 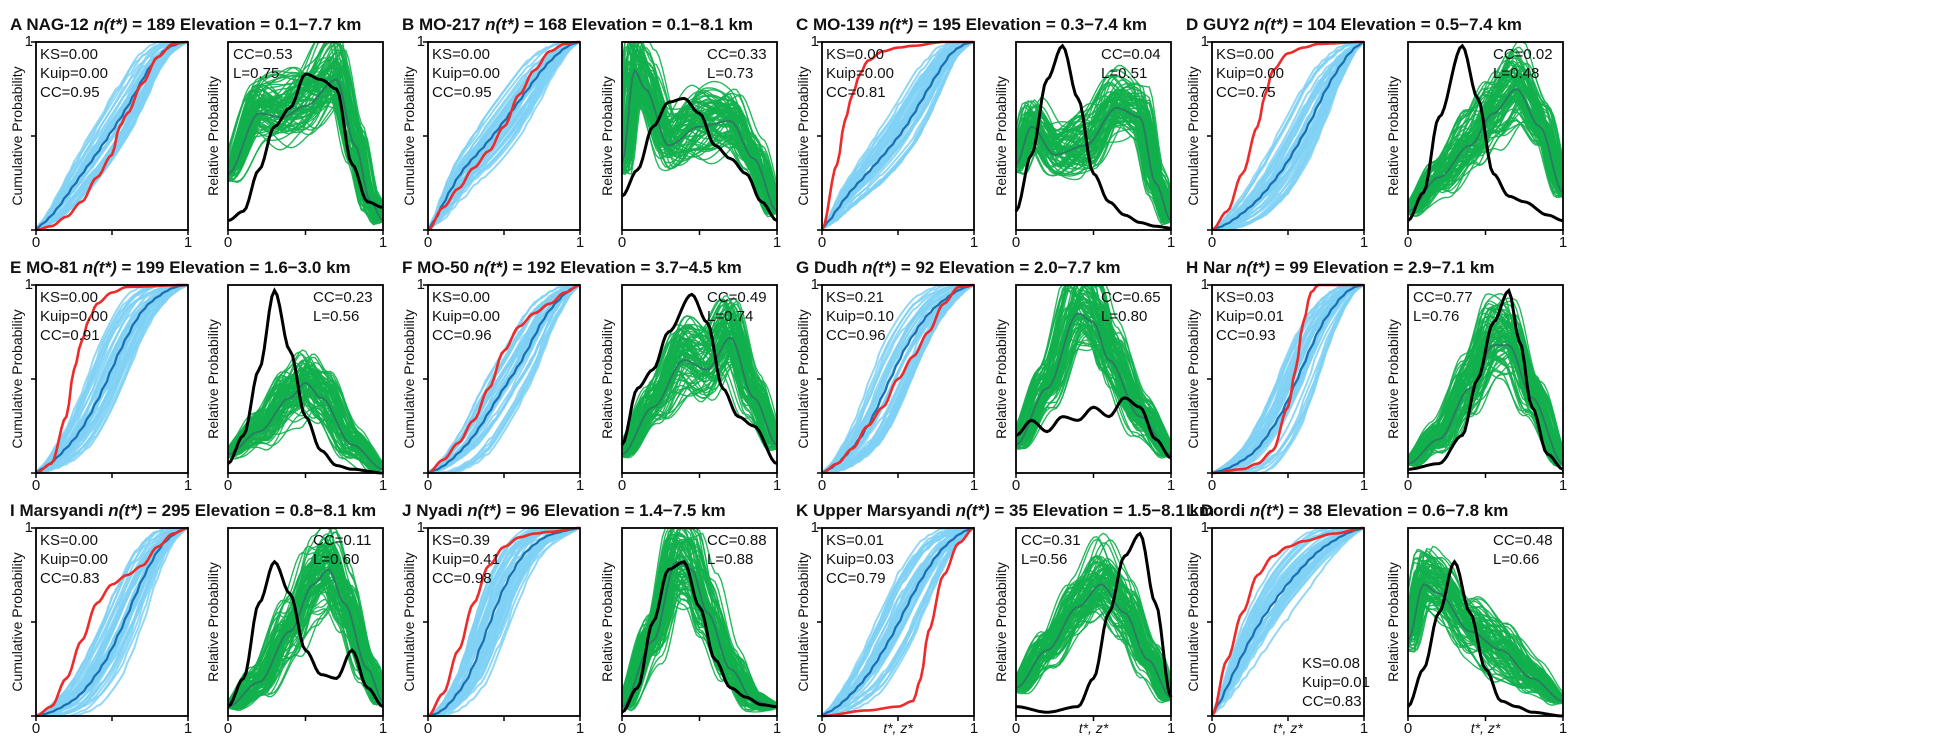 What do you see at coordinates (737, 297) in the screenshot?
I see `pdf-stat-cc: CC=0.49` at bounding box center [737, 297].